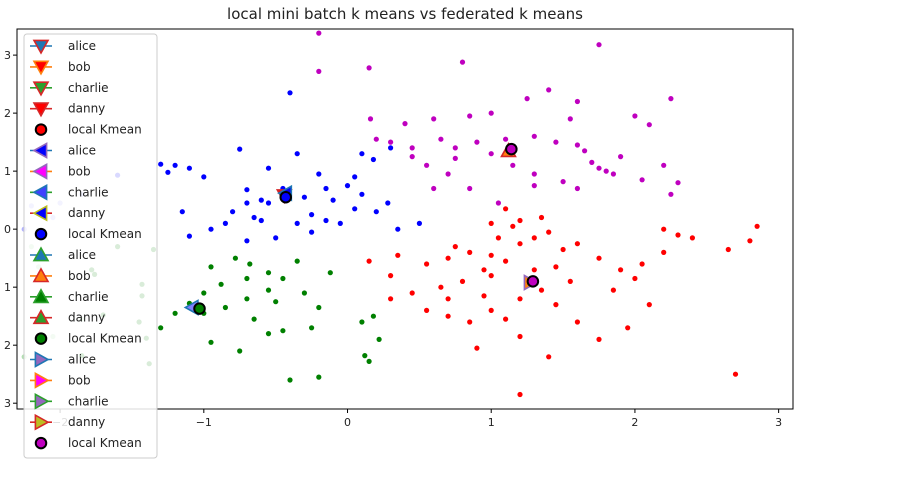 The height and width of the screenshot is (488, 897). What do you see at coordinates (491, 422) in the screenshot?
I see `x-tick-label: 1` at bounding box center [491, 422].